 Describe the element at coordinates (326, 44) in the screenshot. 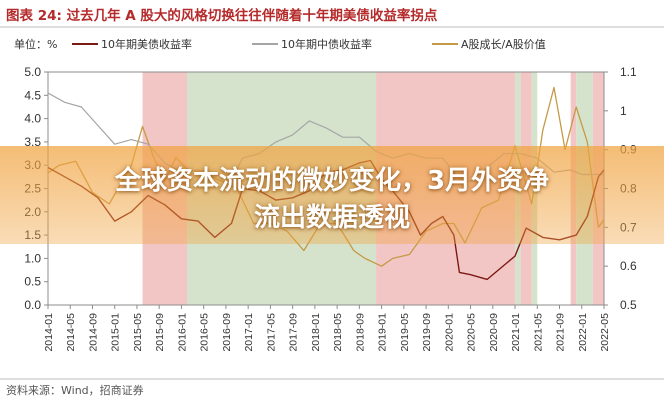

I see `legend-label-cn10y: 10年期中债收益率` at that location.